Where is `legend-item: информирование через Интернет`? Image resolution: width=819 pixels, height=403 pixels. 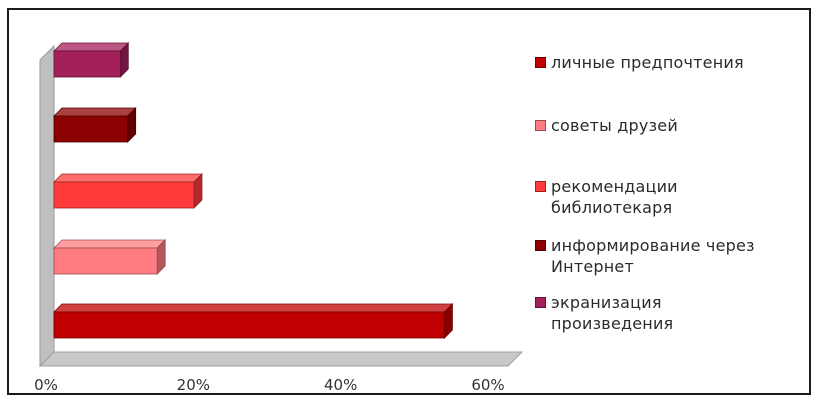
legend-item: информирование через Интернет is located at coordinates (672, 256).